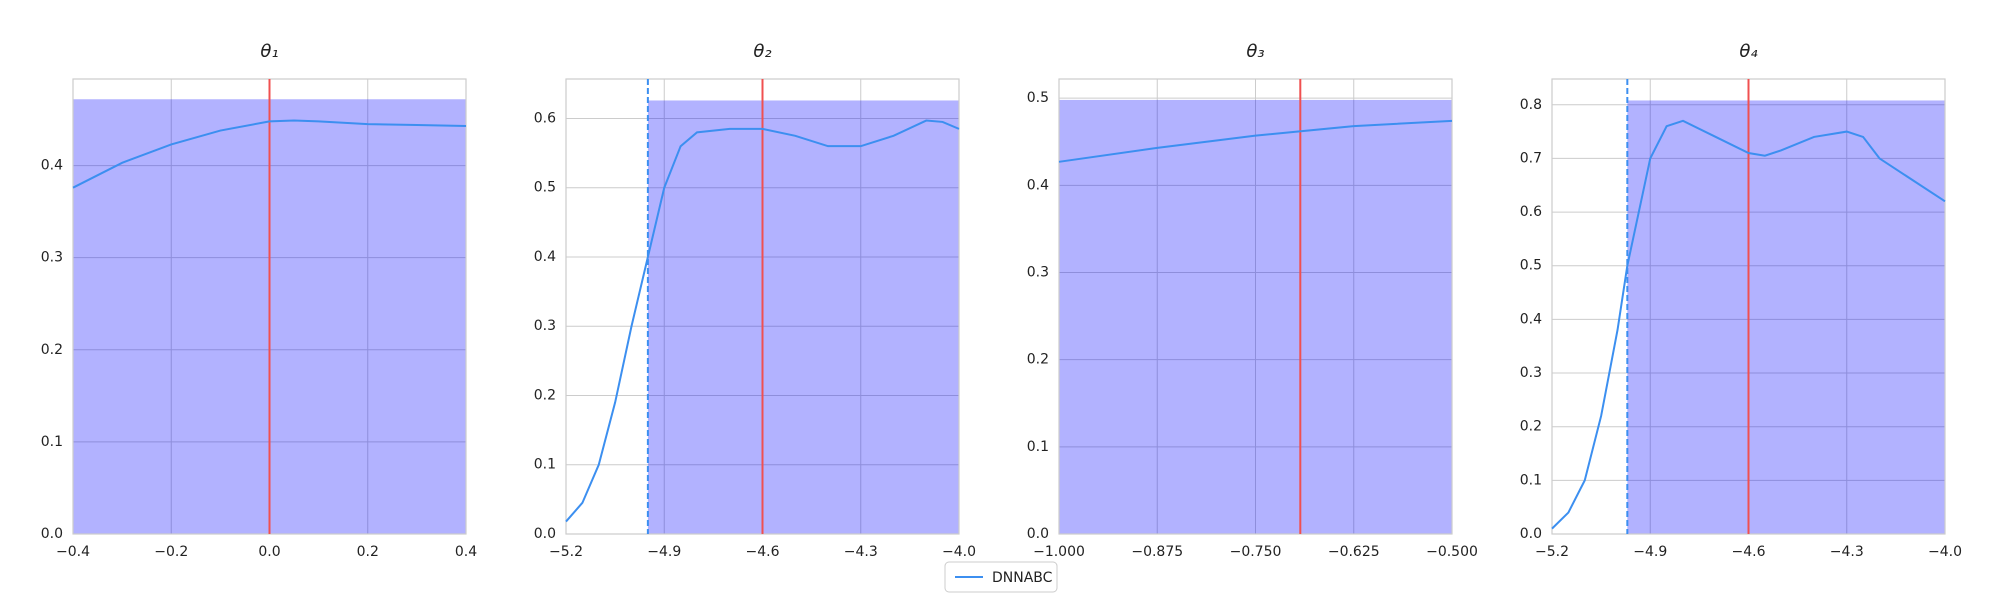 The image size is (2000, 600). What do you see at coordinates (1354, 552) in the screenshot?
I see `x-tick-label: −0.625` at bounding box center [1354, 552].